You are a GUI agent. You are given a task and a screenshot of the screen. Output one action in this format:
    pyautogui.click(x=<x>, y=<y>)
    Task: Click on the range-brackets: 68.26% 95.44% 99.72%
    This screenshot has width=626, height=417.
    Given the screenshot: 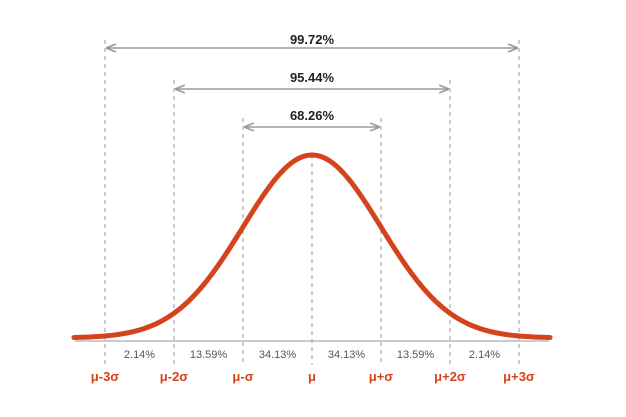 What is the action you would take?
    pyautogui.click(x=312, y=79)
    